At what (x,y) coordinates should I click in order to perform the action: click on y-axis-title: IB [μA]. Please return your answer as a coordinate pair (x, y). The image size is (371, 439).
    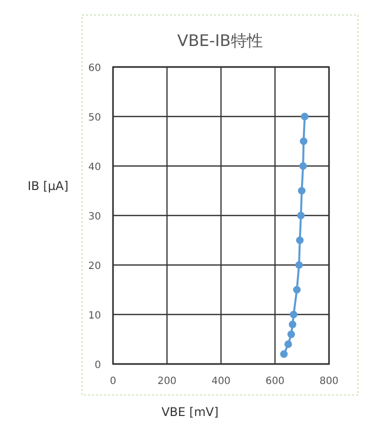
    Looking at the image, I should click on (48, 186).